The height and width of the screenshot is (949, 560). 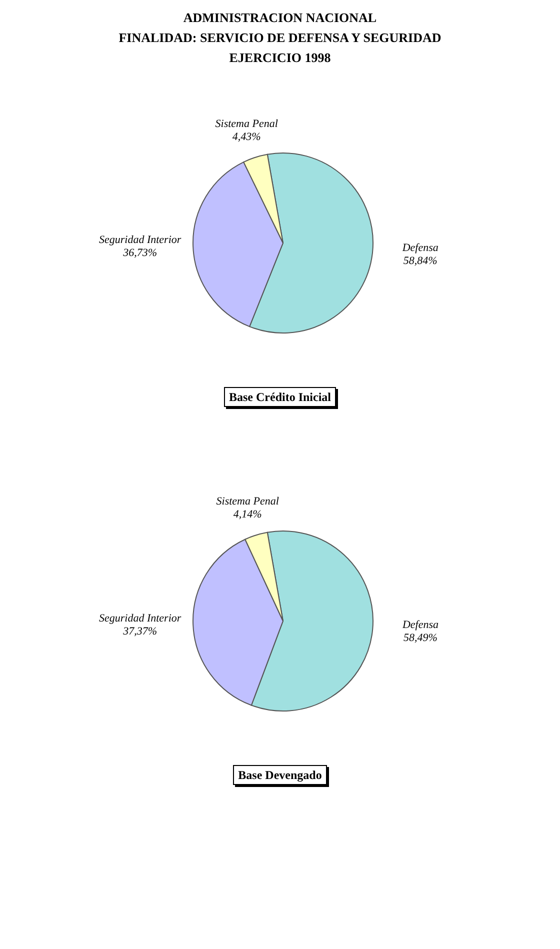 What do you see at coordinates (280, 38) in the screenshot?
I see `chart-title: ADMINISTRACION NACIONAL FINALIDAD: SERVICIO DE DEFENSA Y SEGURIDAD EJERCICIO 1998` at bounding box center [280, 38].